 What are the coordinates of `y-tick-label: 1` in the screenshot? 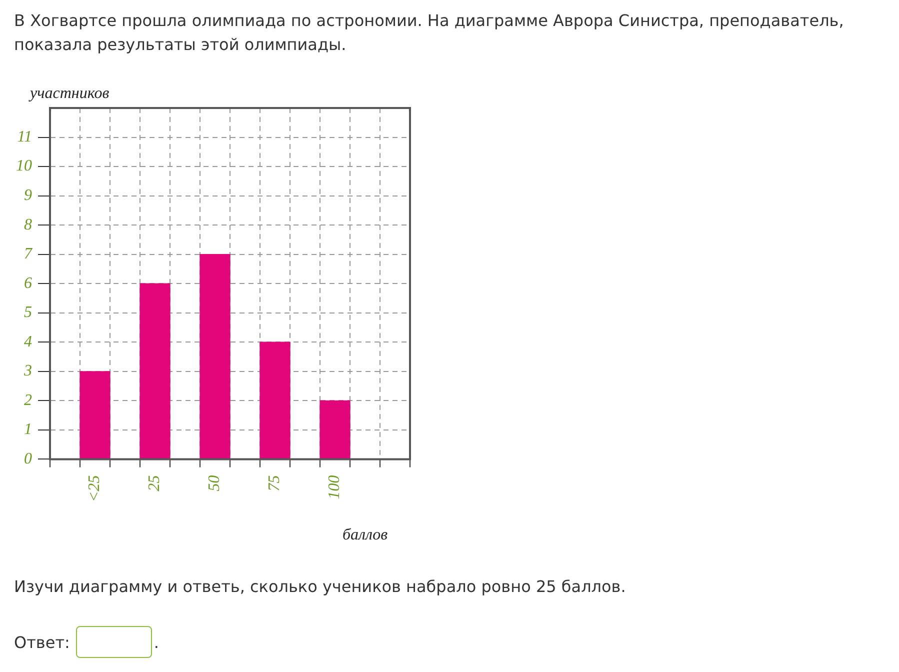 It's located at (28, 429).